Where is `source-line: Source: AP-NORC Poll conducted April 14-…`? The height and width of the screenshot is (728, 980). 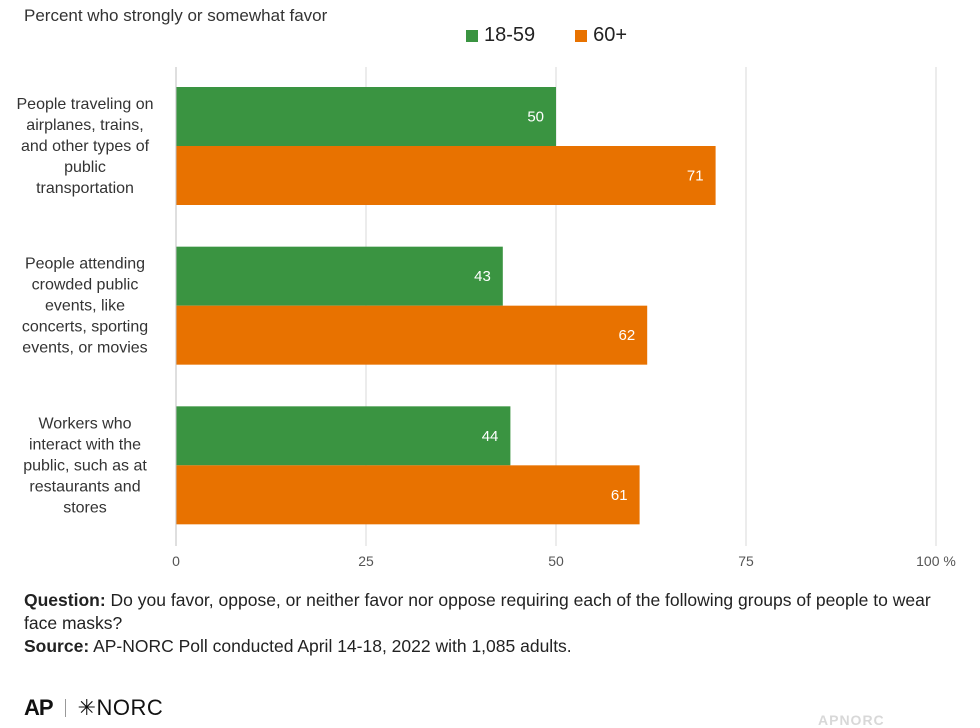
source-line: Source: AP-NORC Poll conducted April 14-… is located at coordinates (494, 646).